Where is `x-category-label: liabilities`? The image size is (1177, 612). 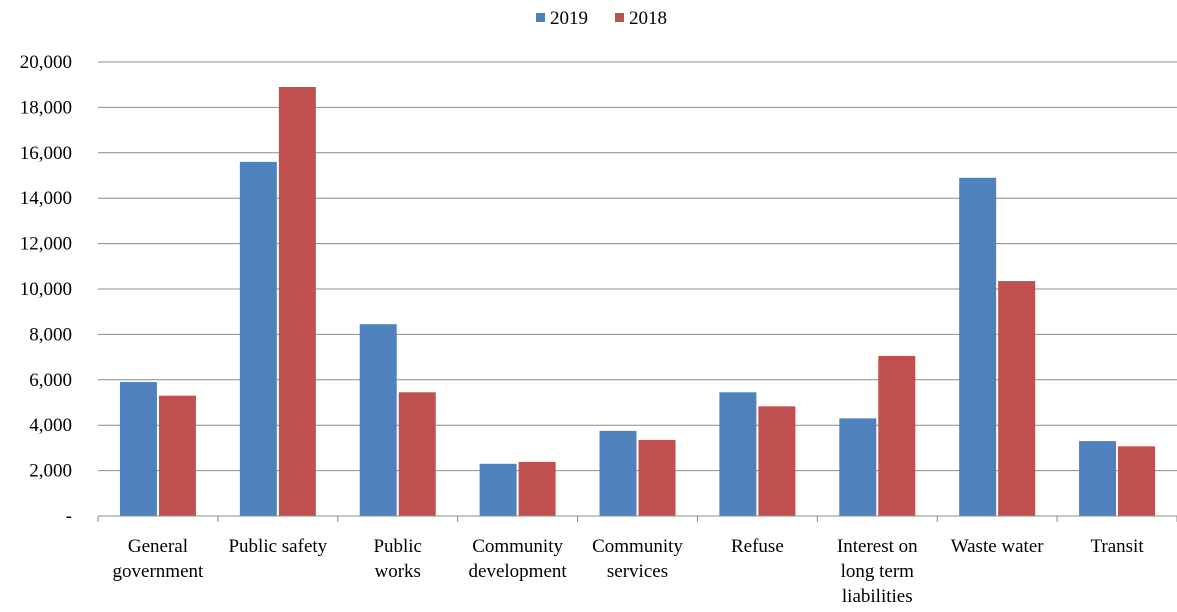
x-category-label: liabilities is located at coordinates (877, 596).